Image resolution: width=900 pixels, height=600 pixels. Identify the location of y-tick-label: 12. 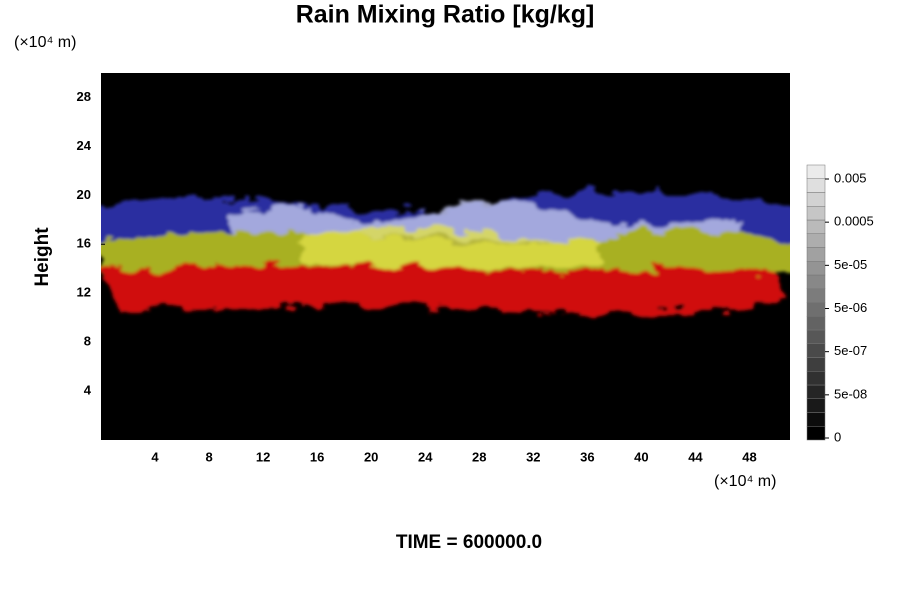
(84, 292).